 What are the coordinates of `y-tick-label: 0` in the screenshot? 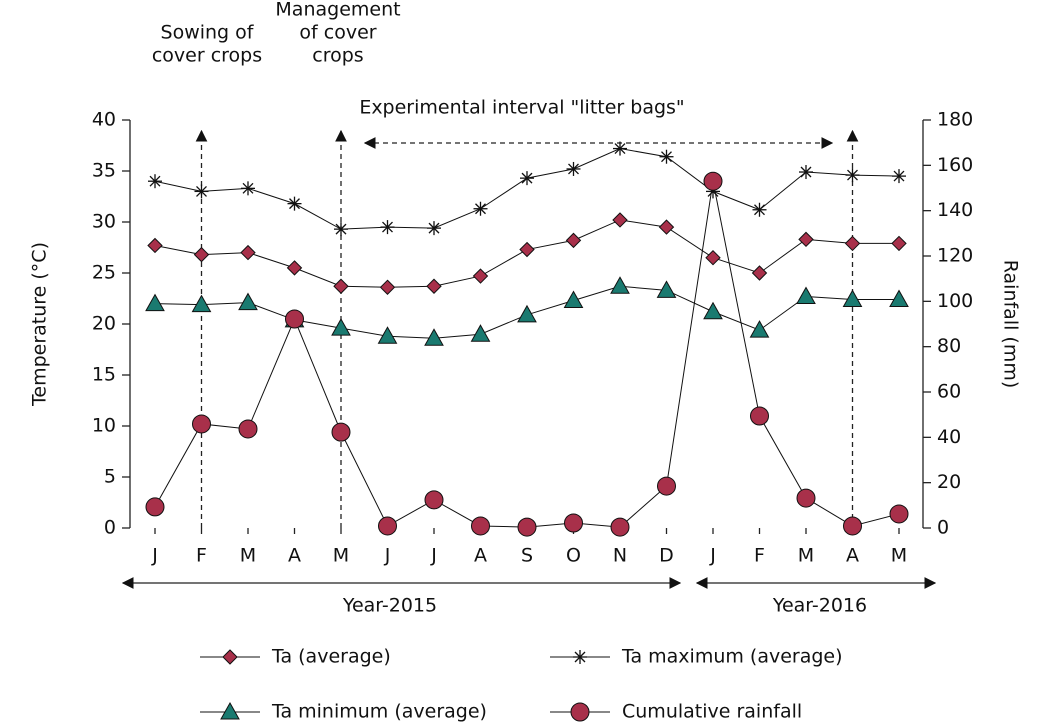 It's located at (110, 528).